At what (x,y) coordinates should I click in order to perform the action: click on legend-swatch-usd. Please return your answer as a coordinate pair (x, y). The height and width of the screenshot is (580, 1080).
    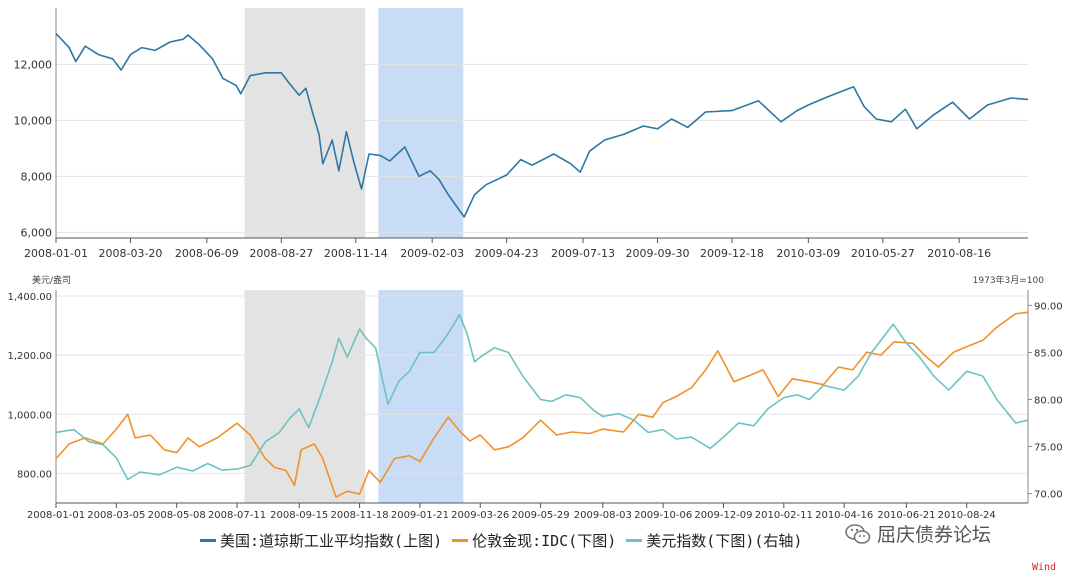
    Looking at the image, I should click on (634, 540).